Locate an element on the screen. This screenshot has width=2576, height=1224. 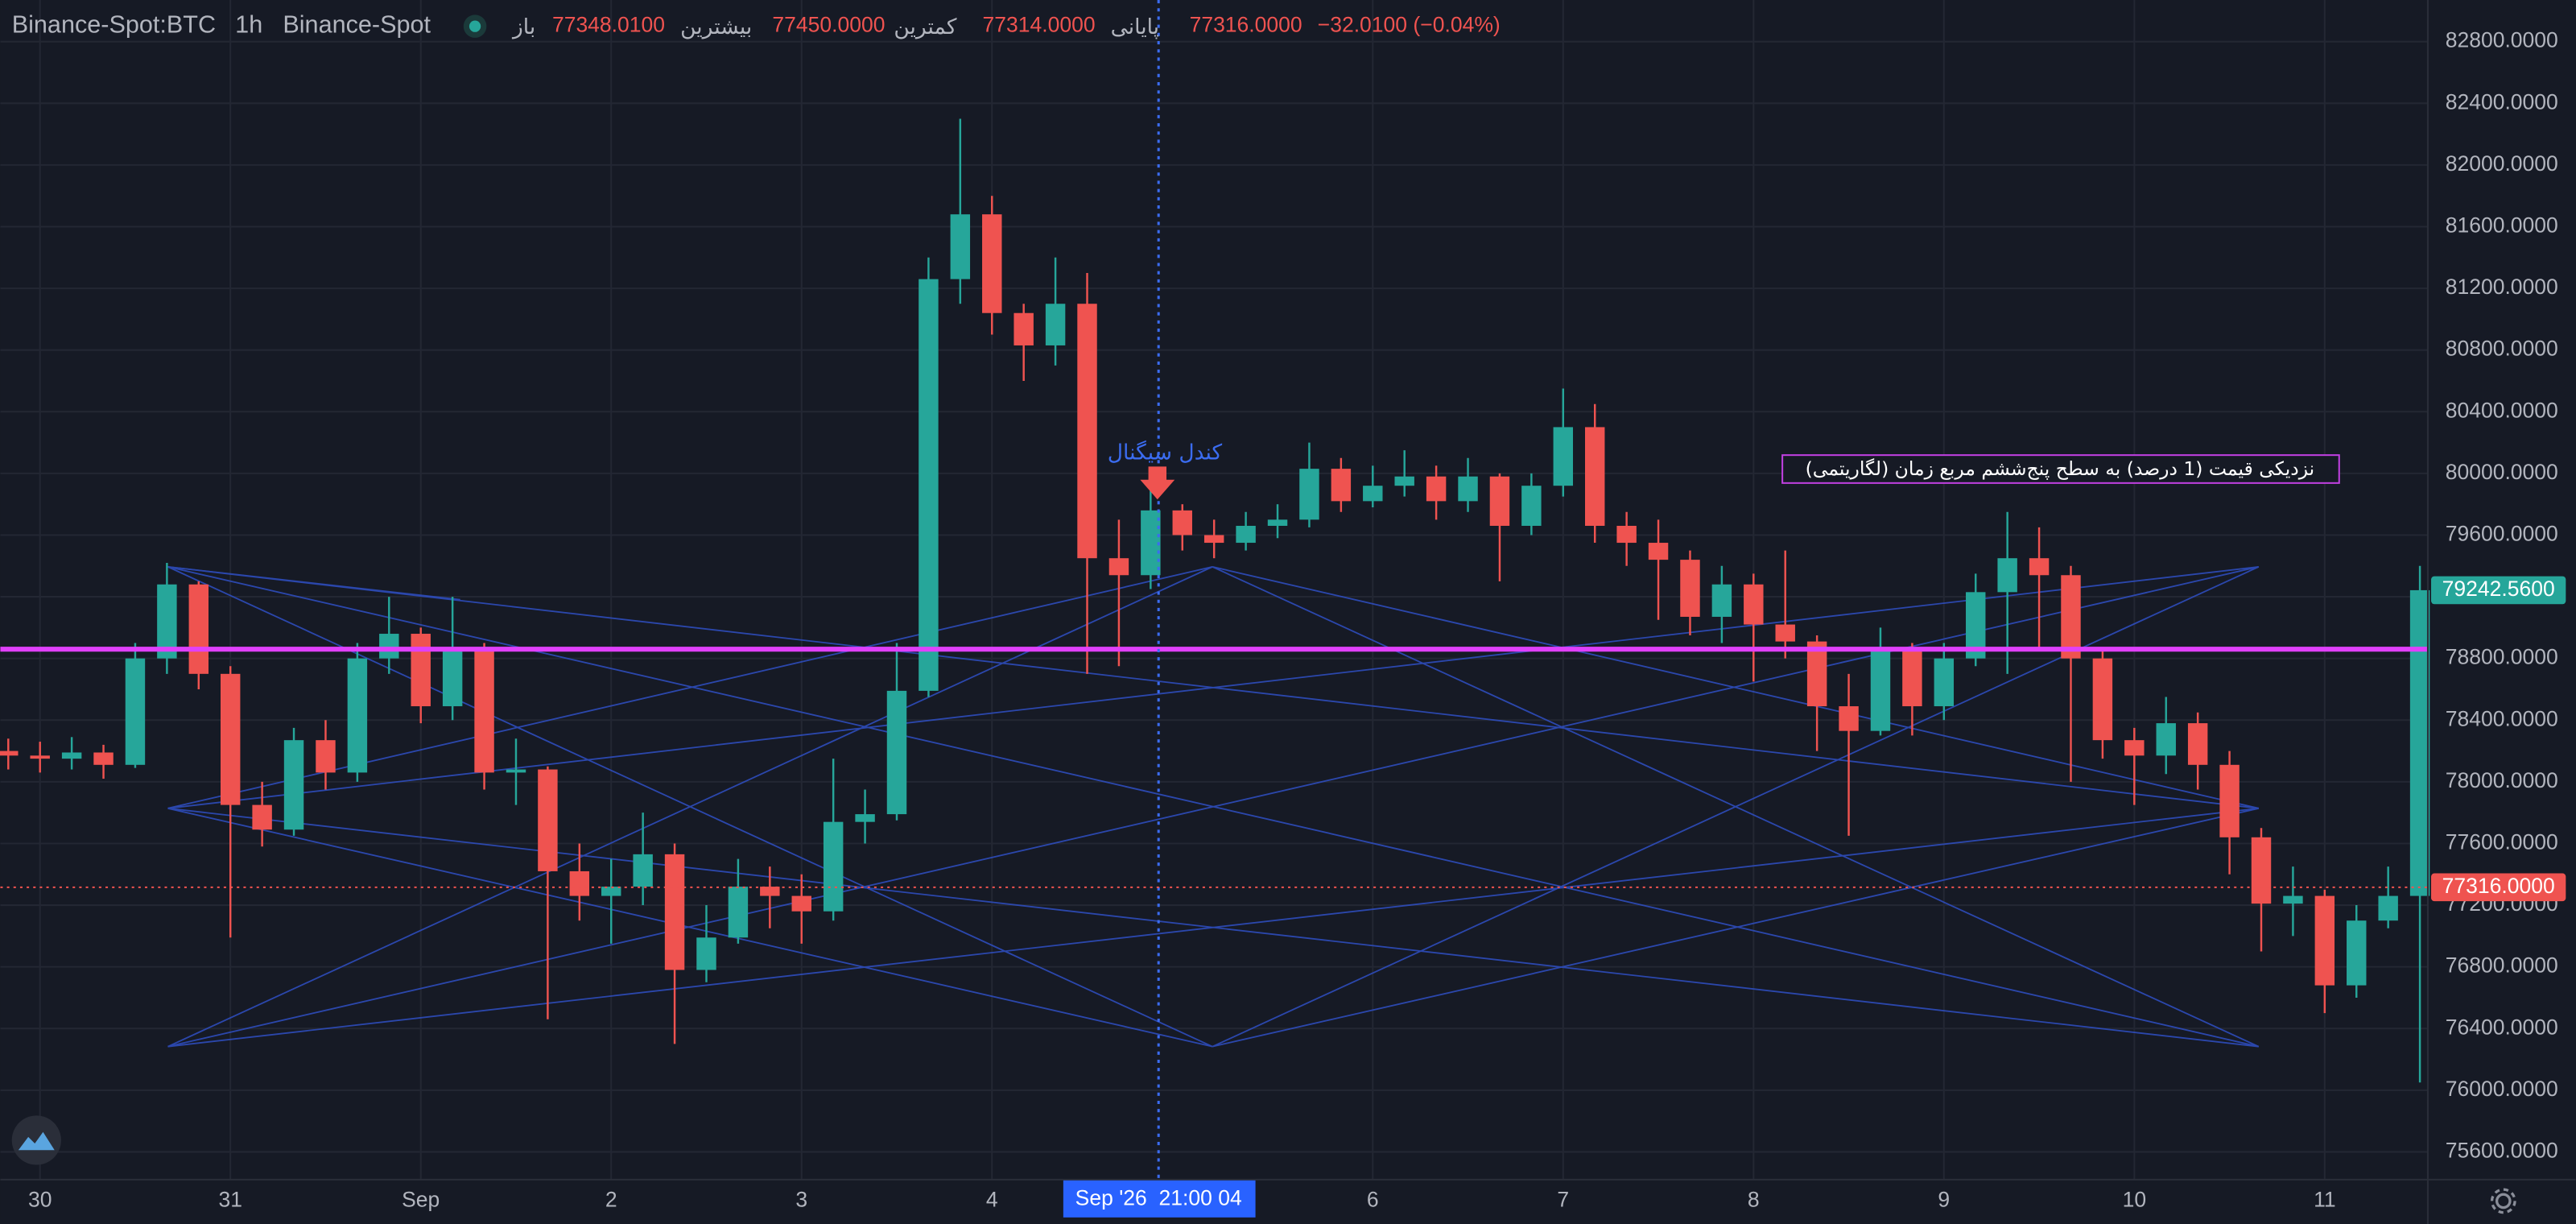
crosshair-label: Sep '26 21:00 04 is located at coordinates (1158, 1197).